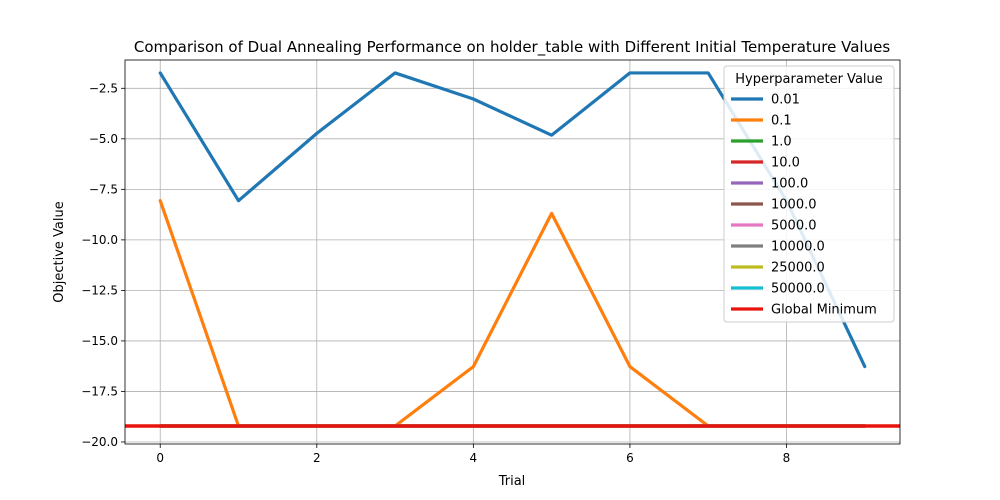  What do you see at coordinates (474, 458) in the screenshot?
I see `x-tick-label: 4` at bounding box center [474, 458].